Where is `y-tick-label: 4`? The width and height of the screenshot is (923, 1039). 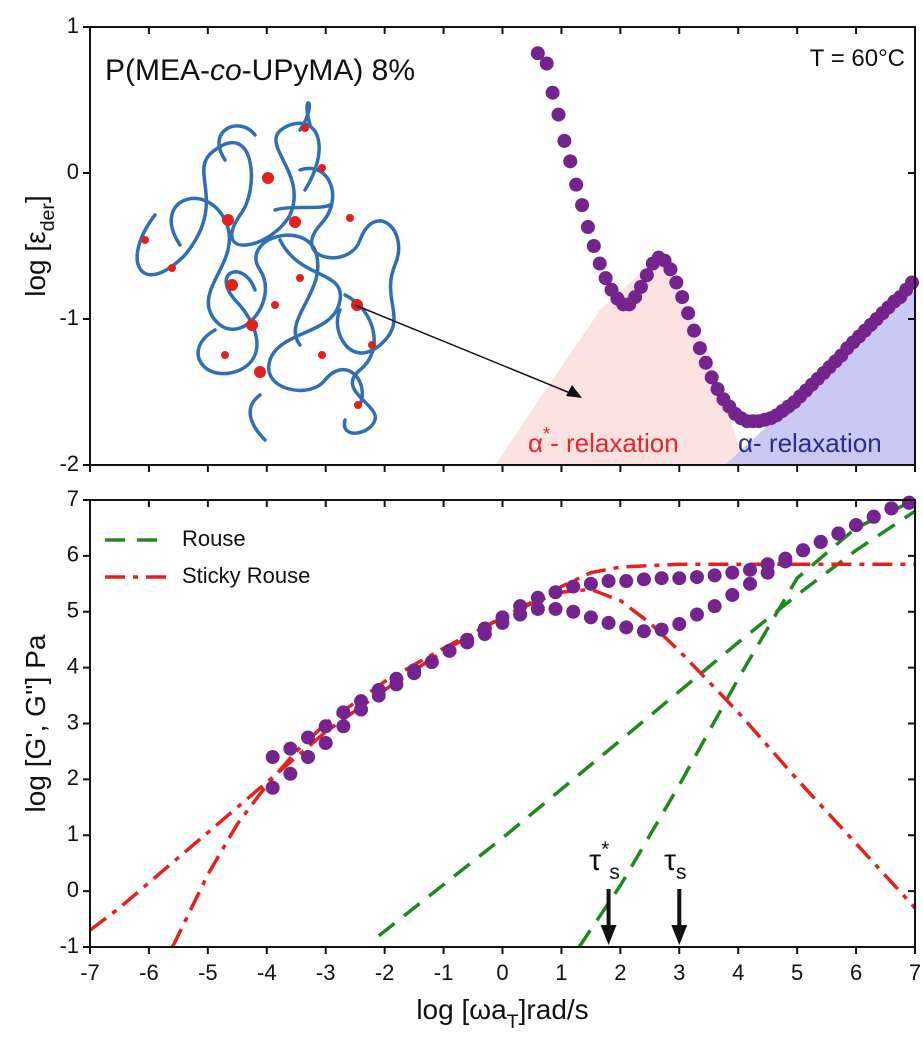 y-tick-label: 4 is located at coordinates (73, 665).